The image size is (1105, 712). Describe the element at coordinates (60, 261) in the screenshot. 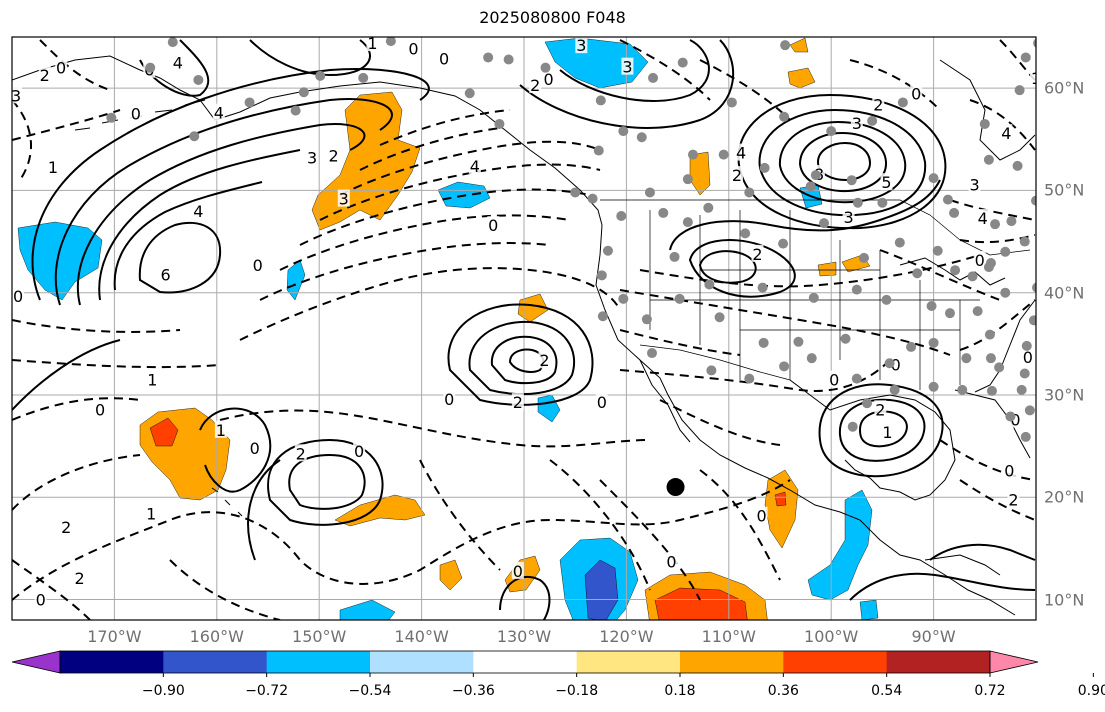

I see `shade-cyan-western` at that location.